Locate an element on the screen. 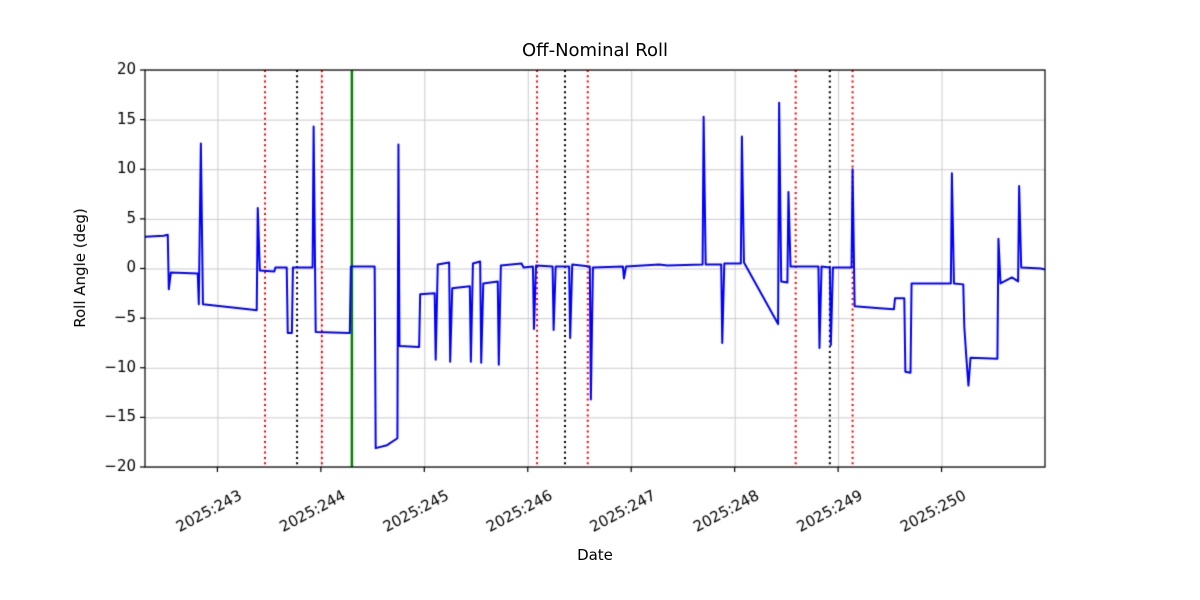  x-axis-label: Date is located at coordinates (595, 555).